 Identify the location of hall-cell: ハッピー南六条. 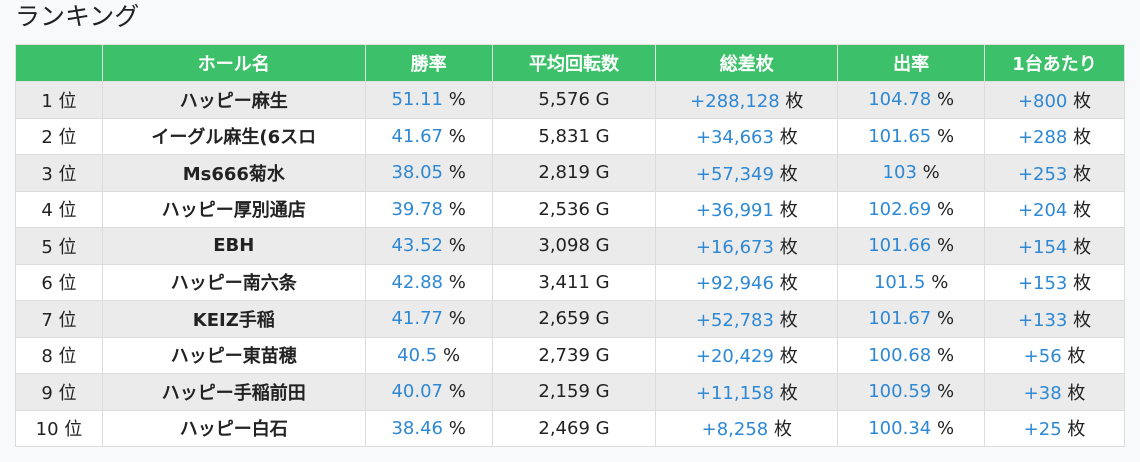
(233, 282).